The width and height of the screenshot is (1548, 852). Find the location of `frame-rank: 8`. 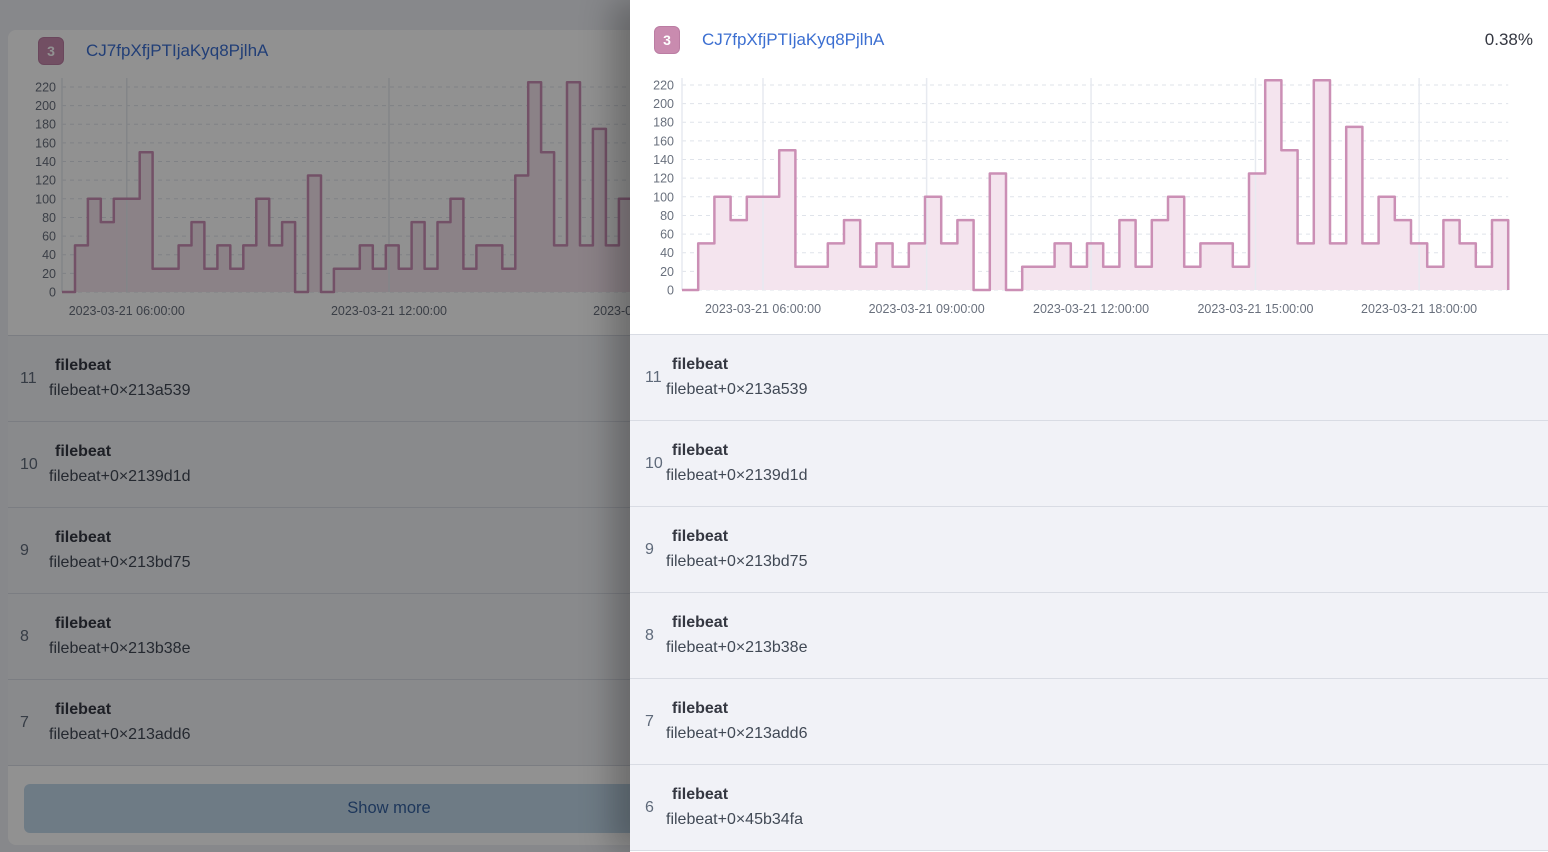

frame-rank: 8 is located at coordinates (24, 636).